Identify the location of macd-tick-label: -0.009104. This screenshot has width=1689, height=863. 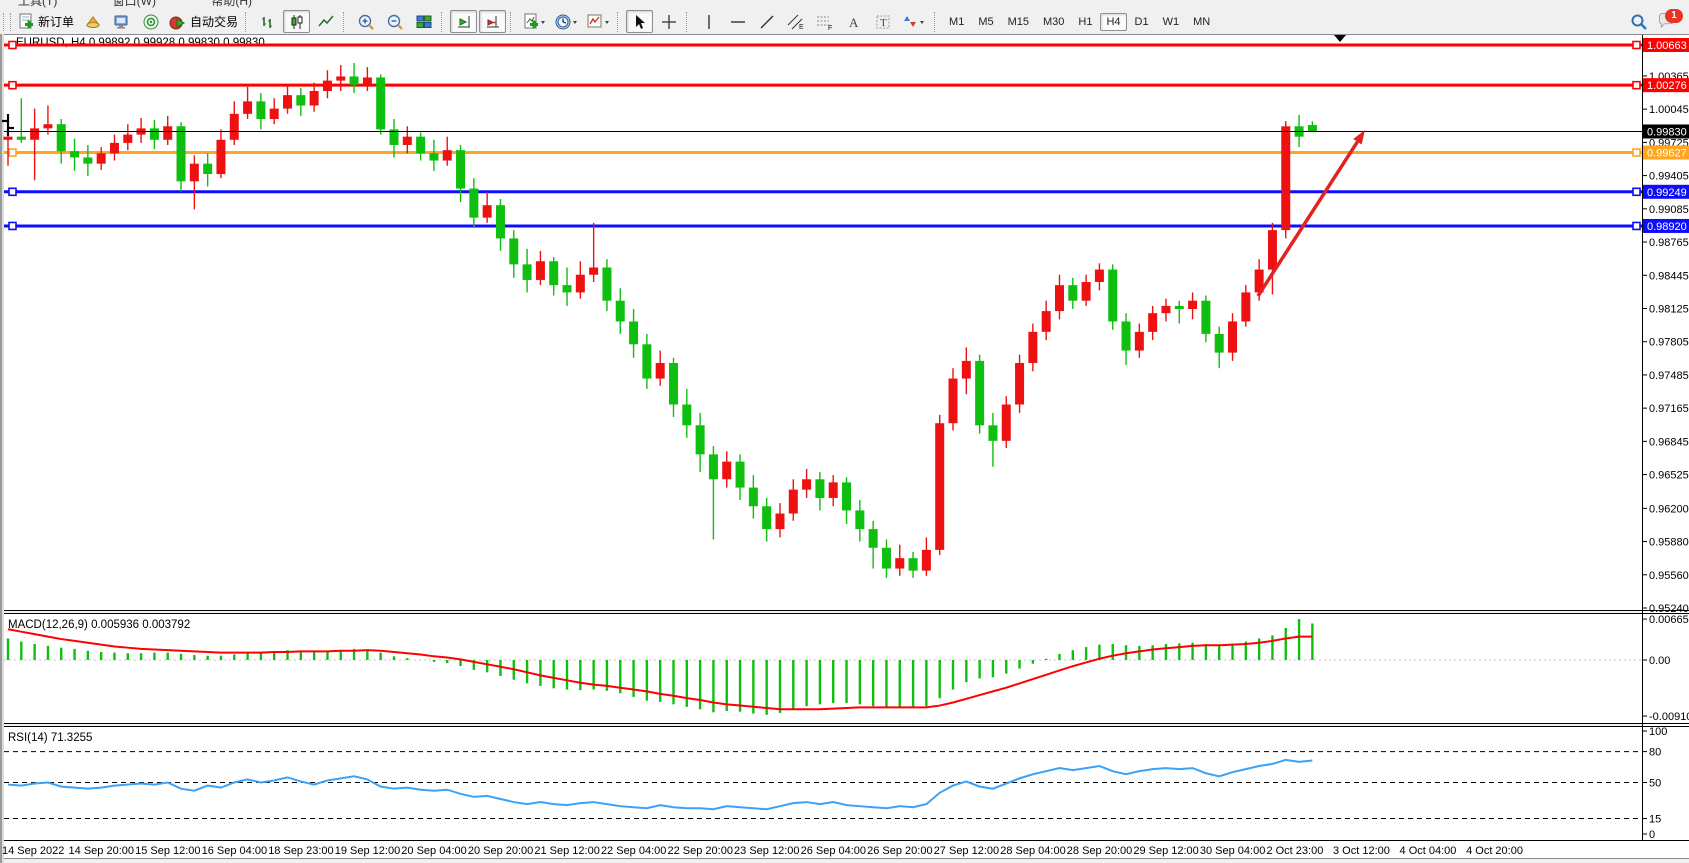
(1669, 717).